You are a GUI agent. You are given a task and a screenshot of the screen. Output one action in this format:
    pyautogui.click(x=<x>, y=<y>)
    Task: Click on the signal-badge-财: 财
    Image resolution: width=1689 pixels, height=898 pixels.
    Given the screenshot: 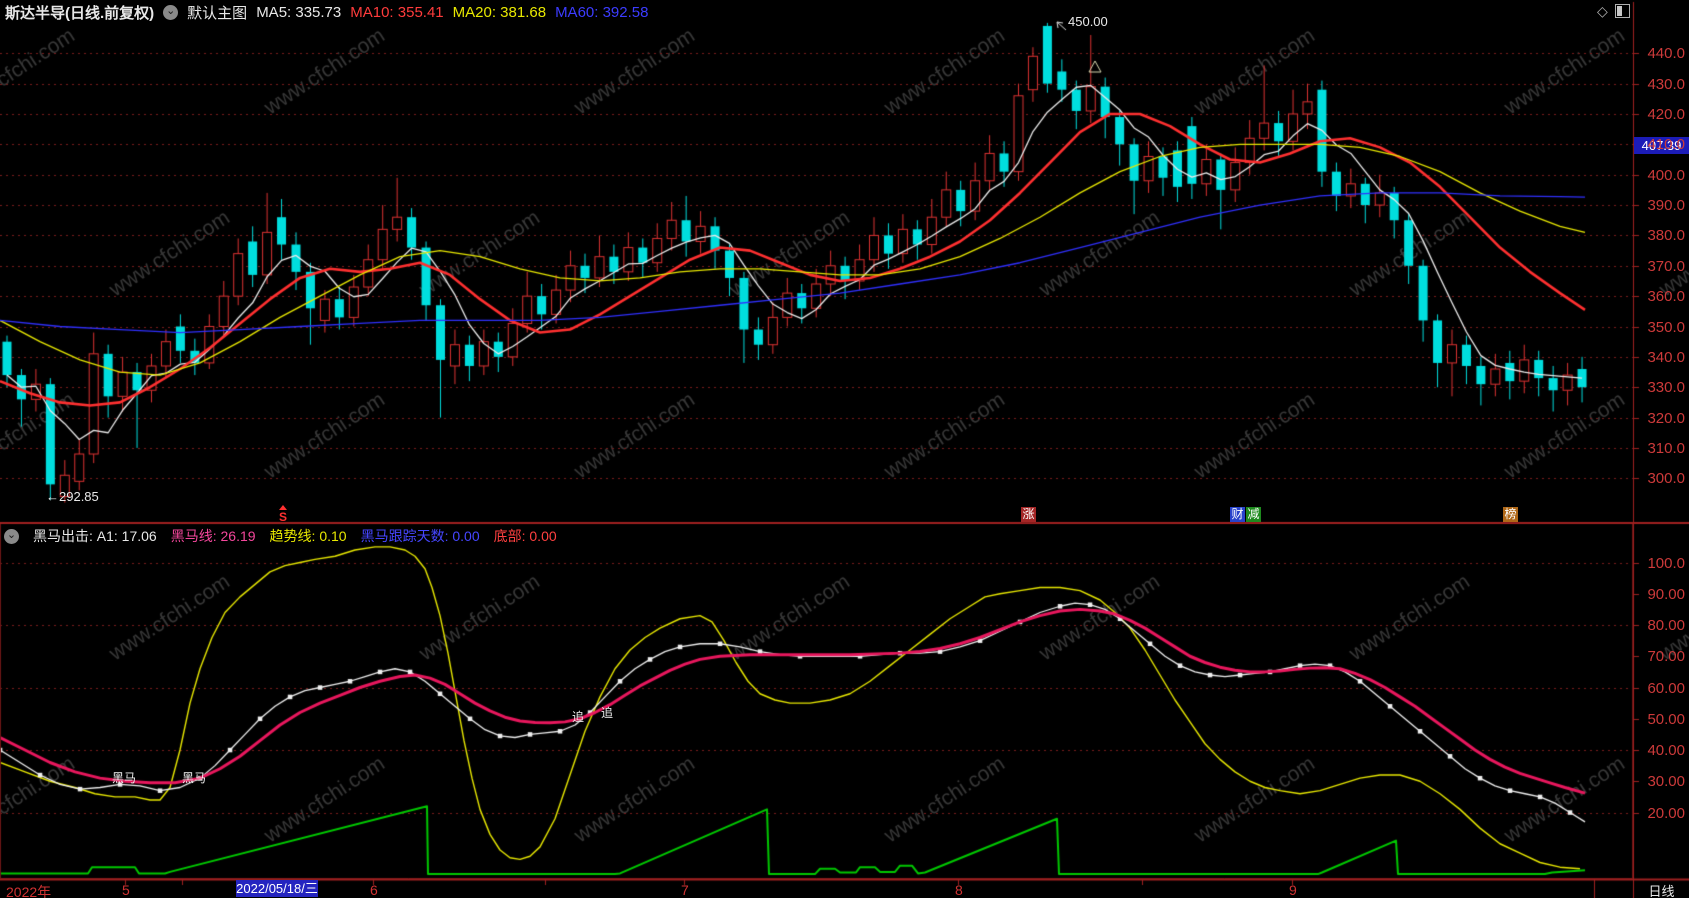 What is the action you would take?
    pyautogui.click(x=1237, y=514)
    